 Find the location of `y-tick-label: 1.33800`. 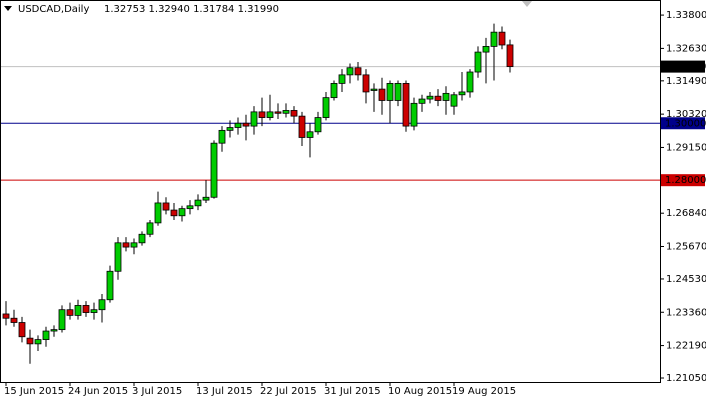

y-tick-label: 1.33800 is located at coordinates (686, 15).